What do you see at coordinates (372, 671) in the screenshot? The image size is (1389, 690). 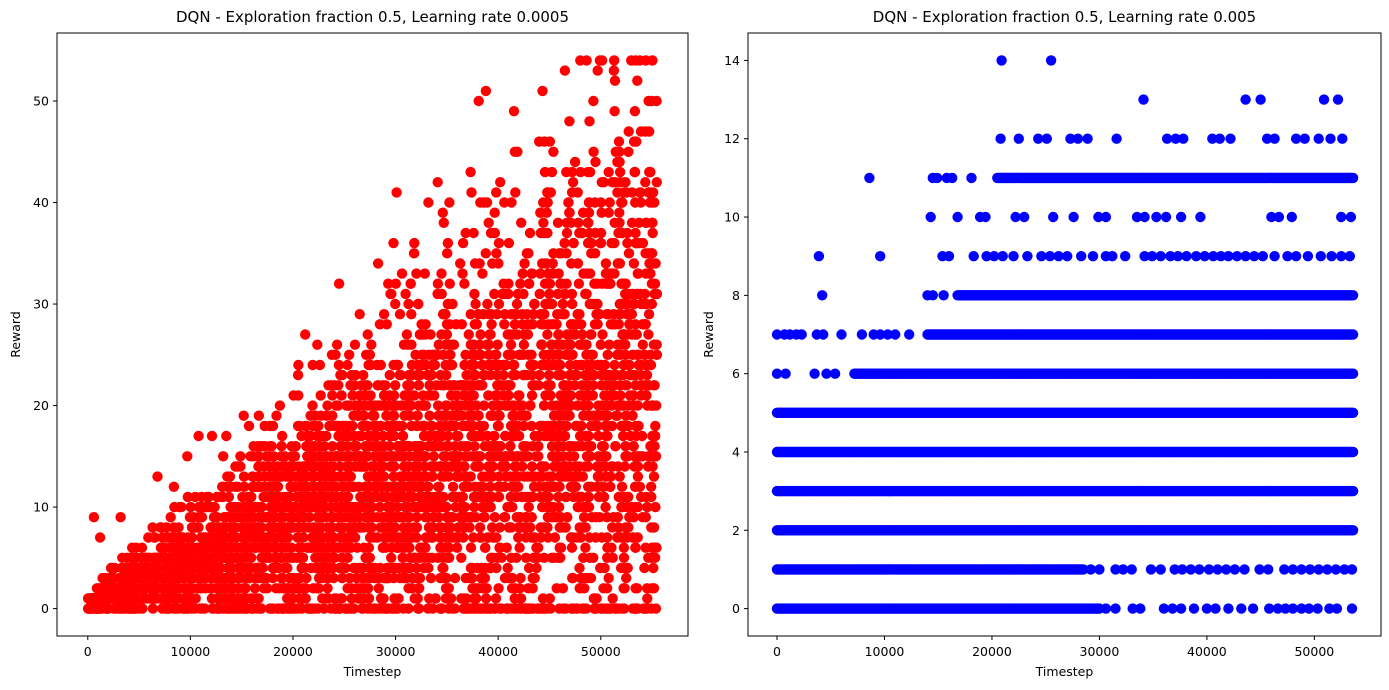 I see `left-x-axis-label: Timestep` at bounding box center [372, 671].